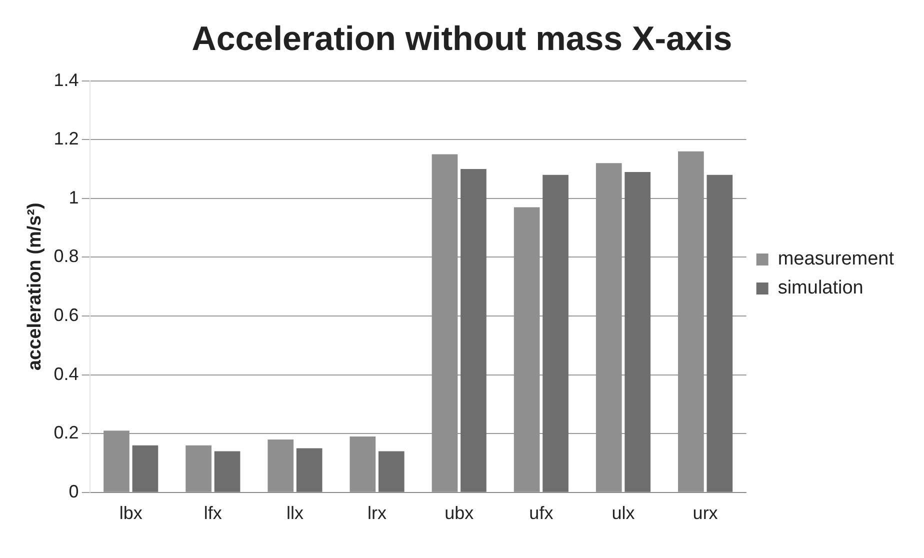 The width and height of the screenshot is (924, 558). I want to click on y-tick-label: 0.4, so click(66, 374).